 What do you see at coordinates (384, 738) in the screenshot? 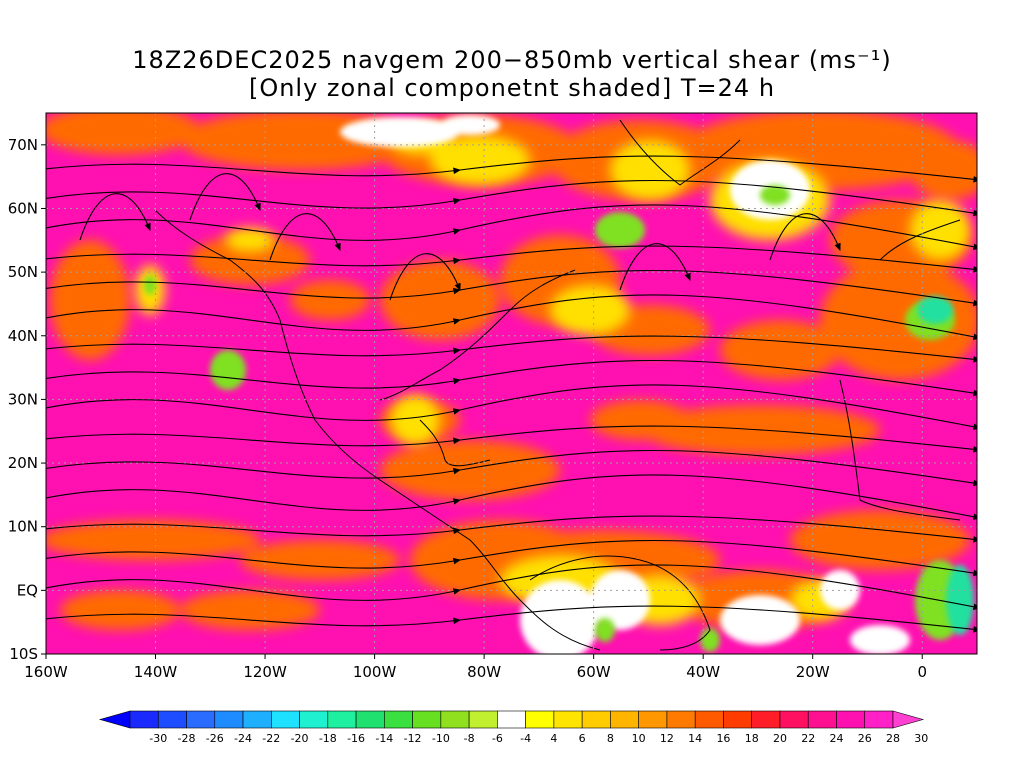
I see `colorbar-label: -14` at bounding box center [384, 738].